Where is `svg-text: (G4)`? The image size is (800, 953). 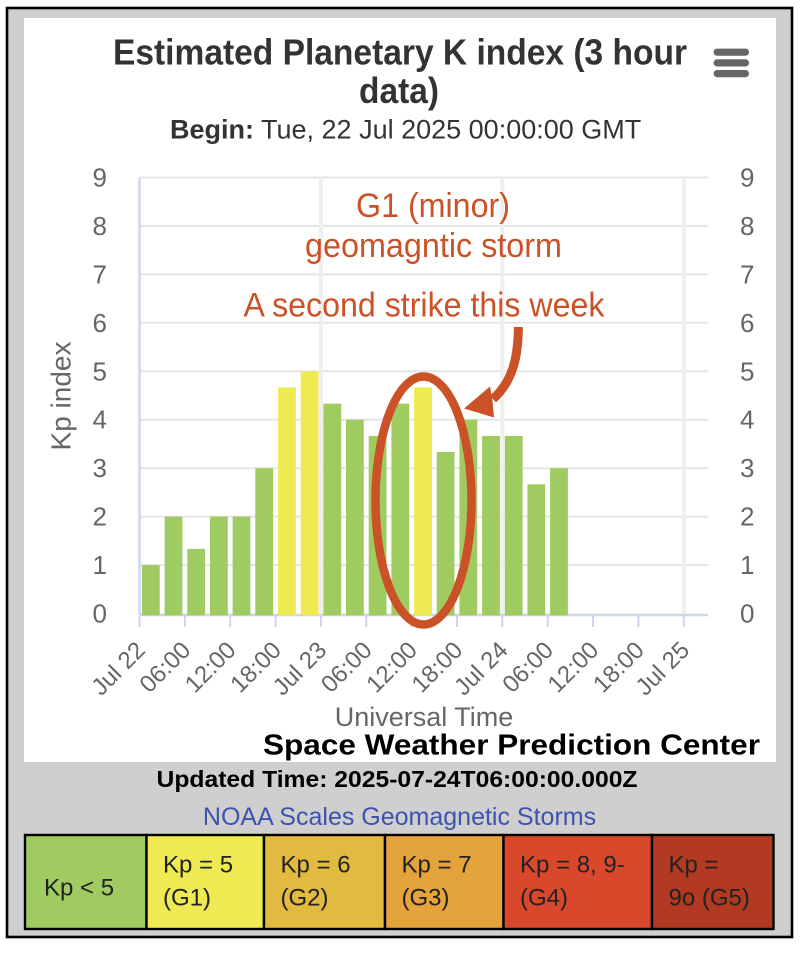
svg-text: (G4) is located at coordinates (544, 898).